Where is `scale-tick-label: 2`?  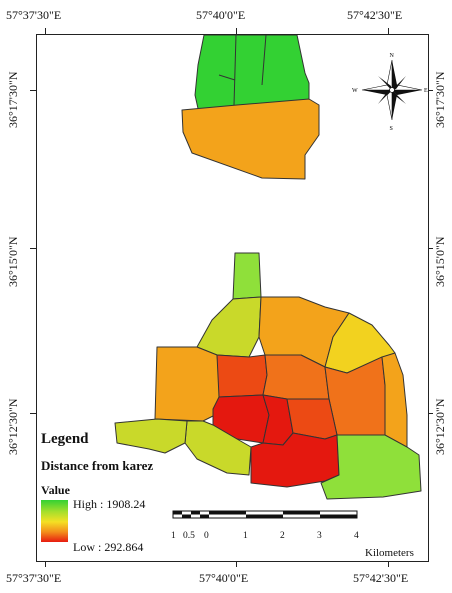
scale-tick-label: 2 is located at coordinates (282, 536).